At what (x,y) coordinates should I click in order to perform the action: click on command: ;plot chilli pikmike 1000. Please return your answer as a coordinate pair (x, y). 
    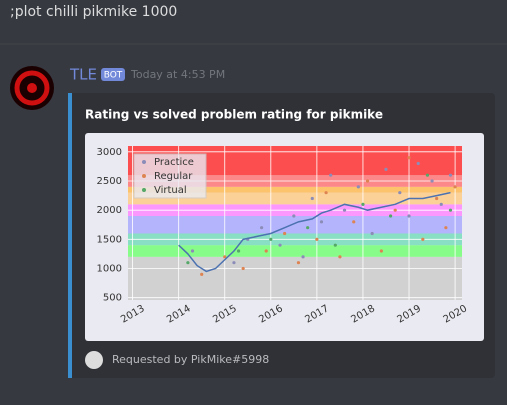
    Looking at the image, I should click on (93, 12).